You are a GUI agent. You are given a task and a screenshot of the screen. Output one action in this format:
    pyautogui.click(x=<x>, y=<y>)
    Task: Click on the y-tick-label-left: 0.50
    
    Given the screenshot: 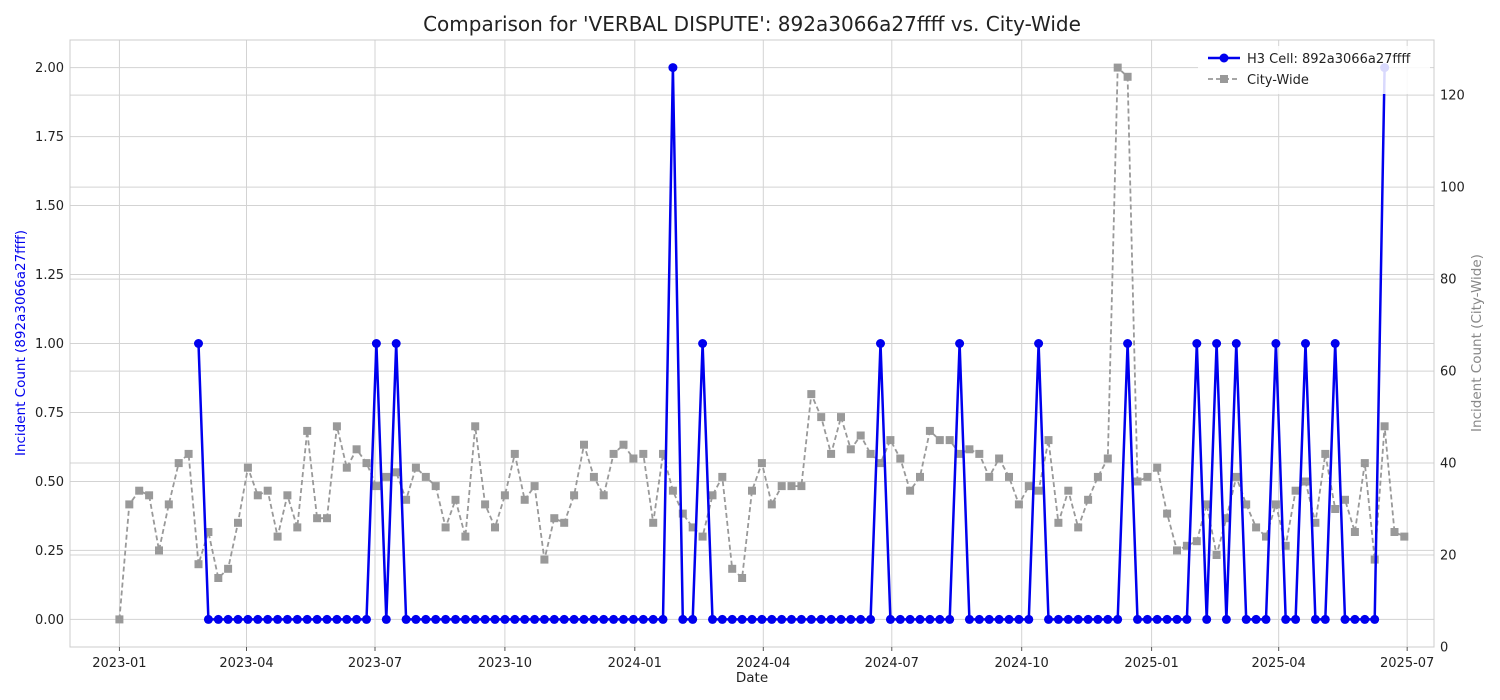 What is the action you would take?
    pyautogui.click(x=49, y=482)
    